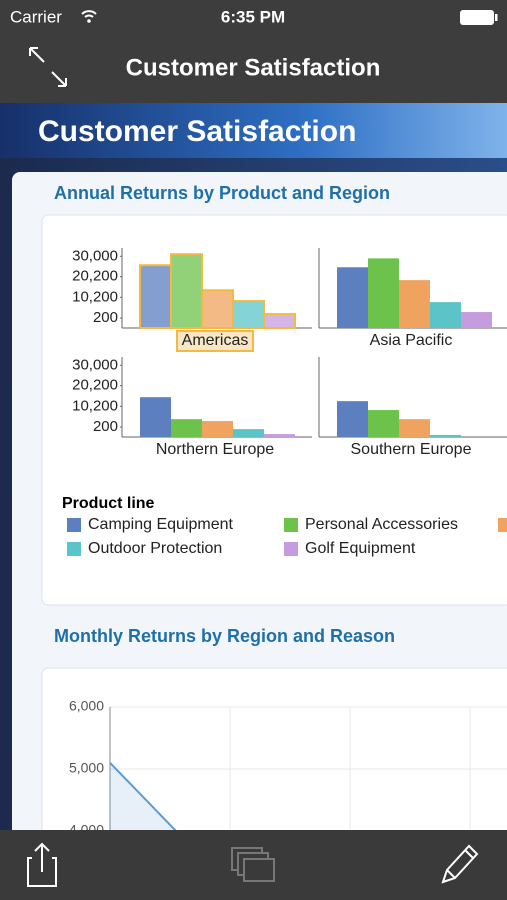  I want to click on edit-button, so click(460, 864).